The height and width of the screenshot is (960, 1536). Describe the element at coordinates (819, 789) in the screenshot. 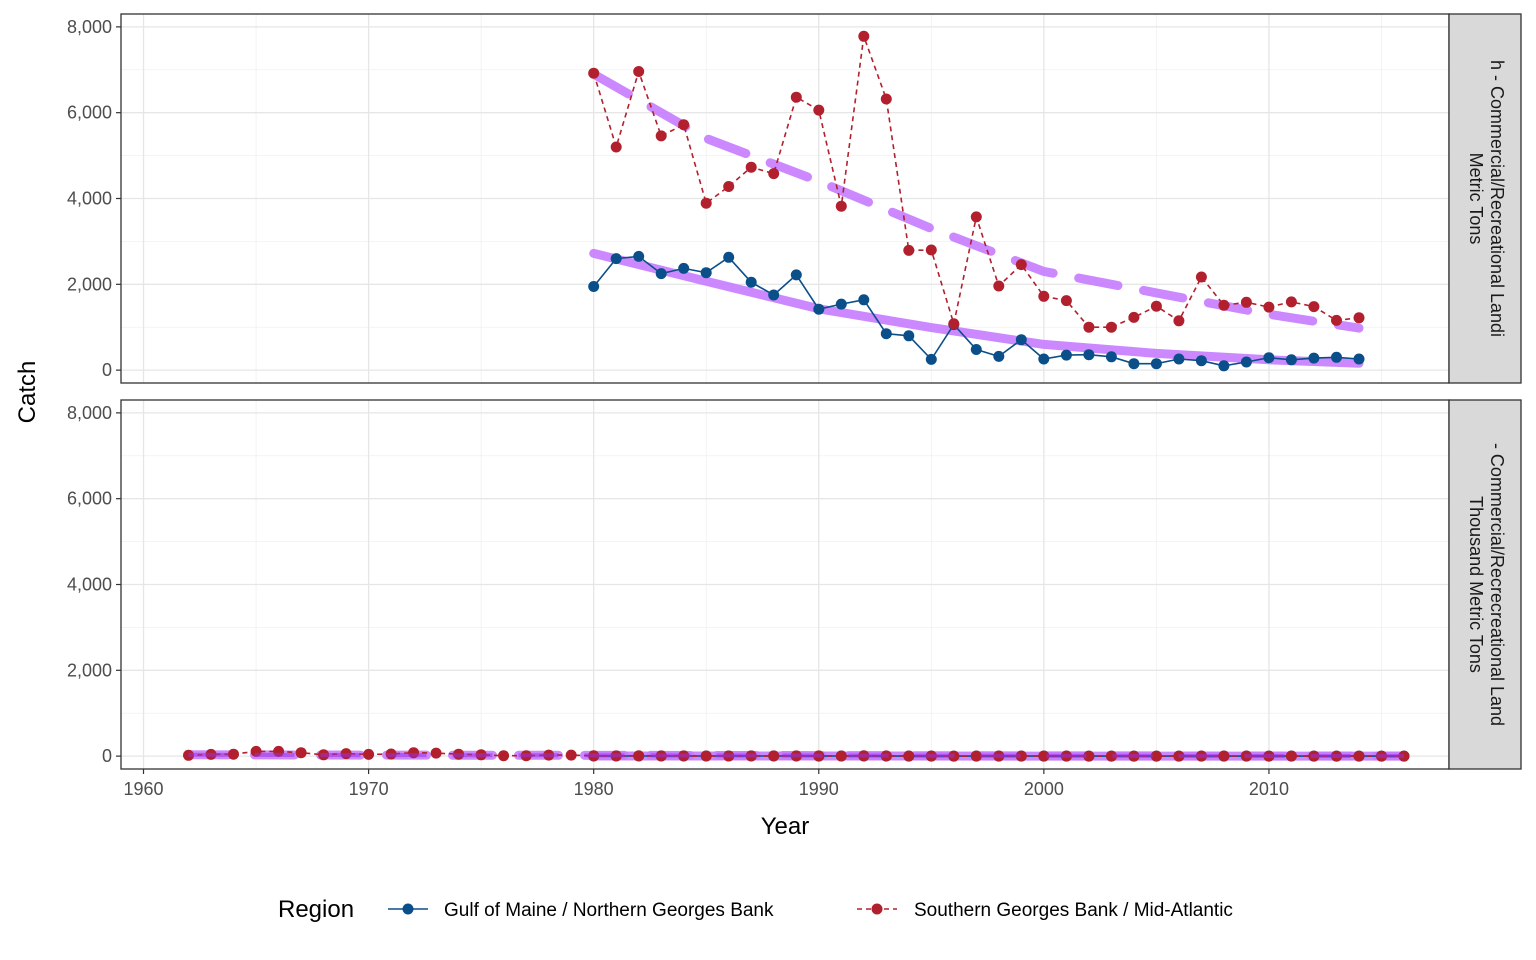

I see `x-tick-label: 1990` at that location.